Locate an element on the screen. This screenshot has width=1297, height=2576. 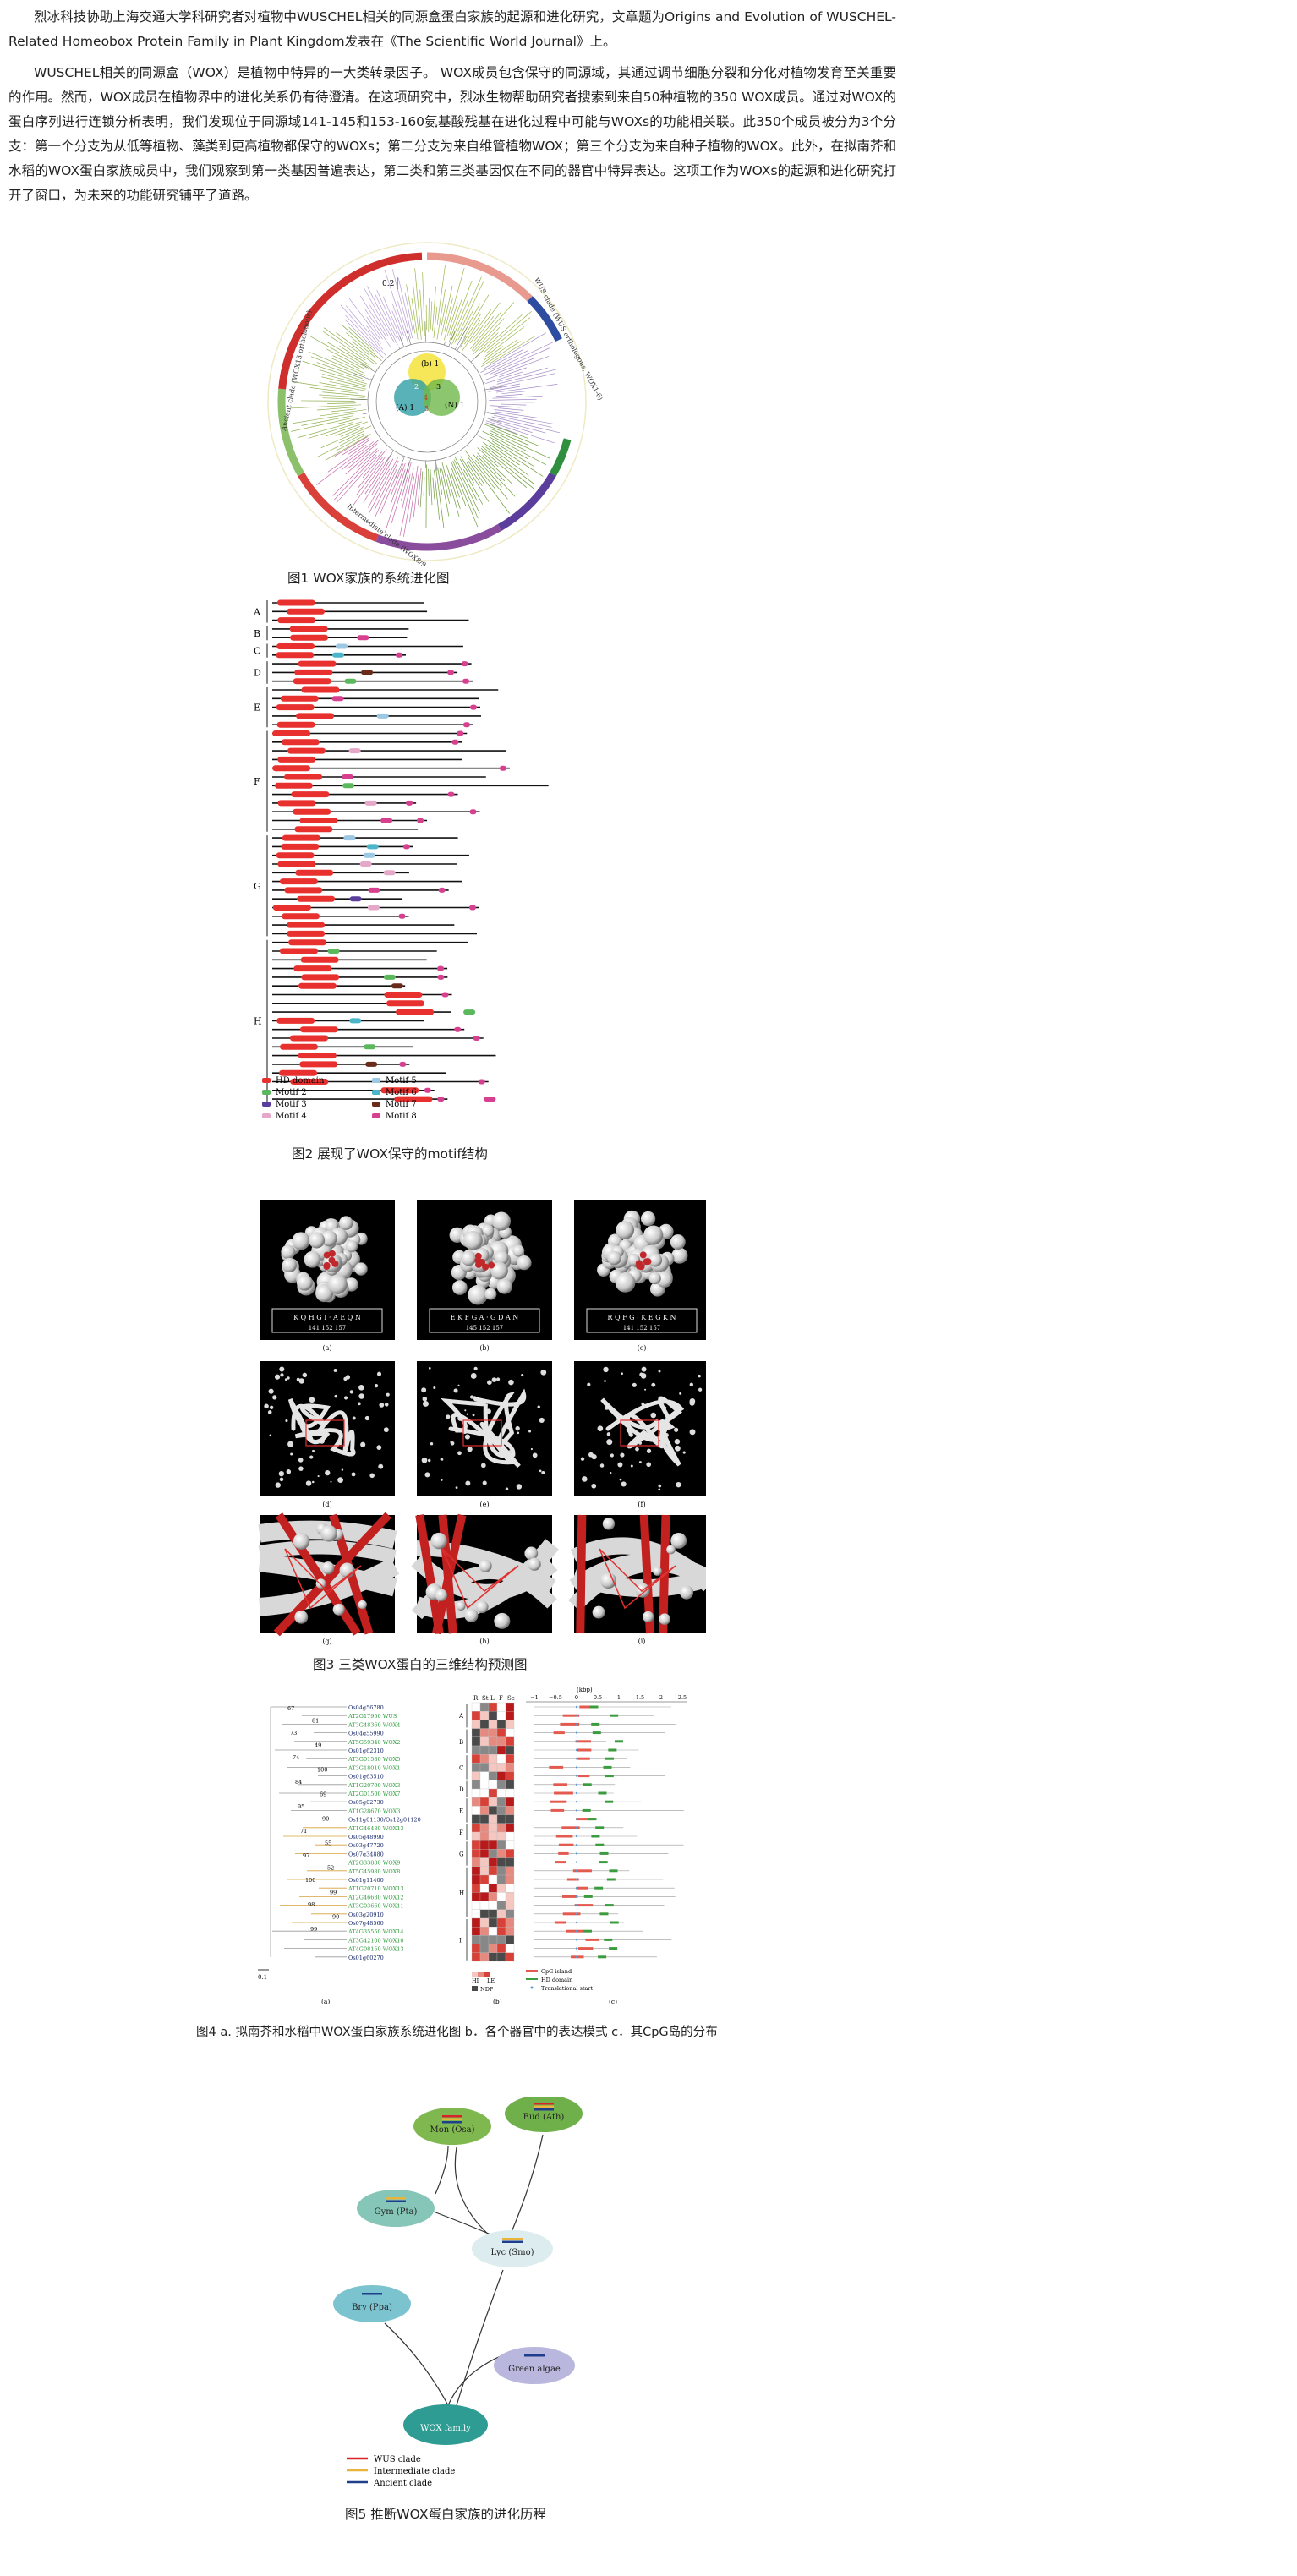
gene-label: Os11g01130/Os12g01120 is located at coordinates (384, 1820).